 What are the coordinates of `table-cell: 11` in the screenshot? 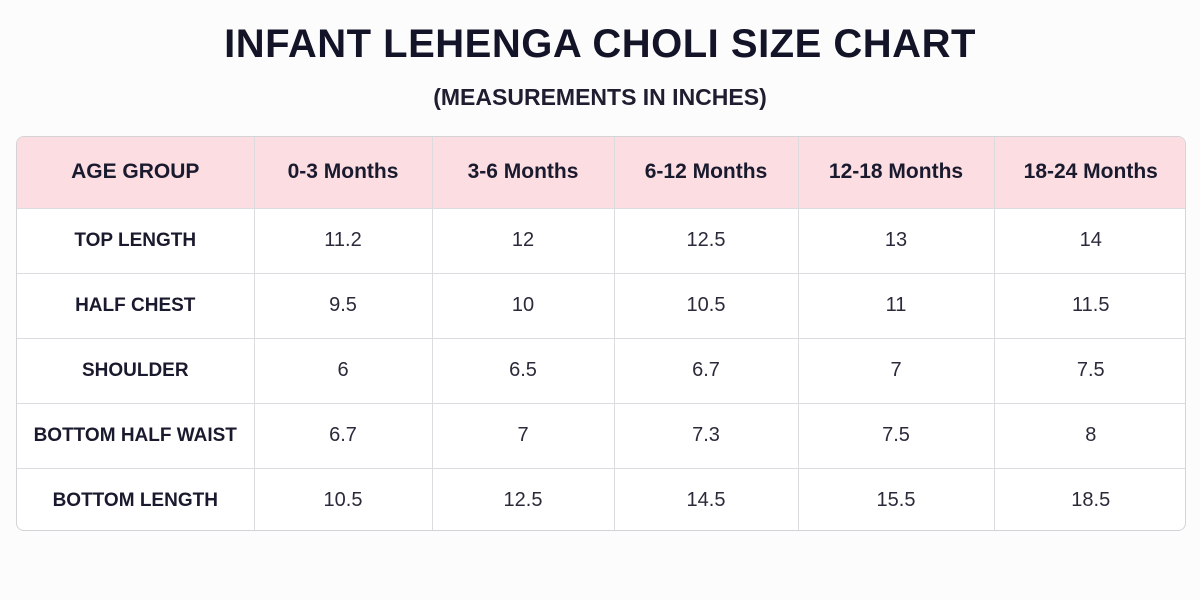 It's located at (896, 306).